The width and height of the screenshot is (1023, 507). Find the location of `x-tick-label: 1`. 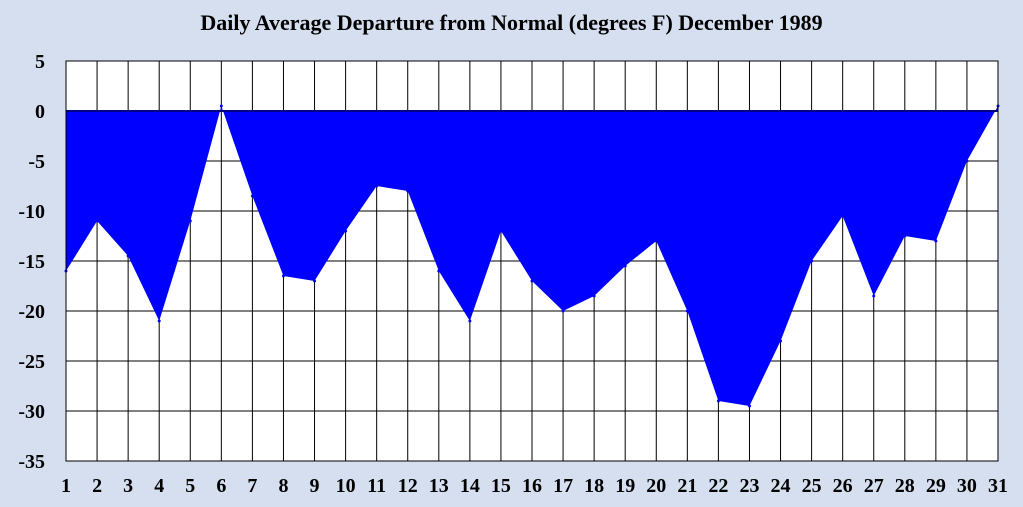

x-tick-label: 1 is located at coordinates (66, 486).